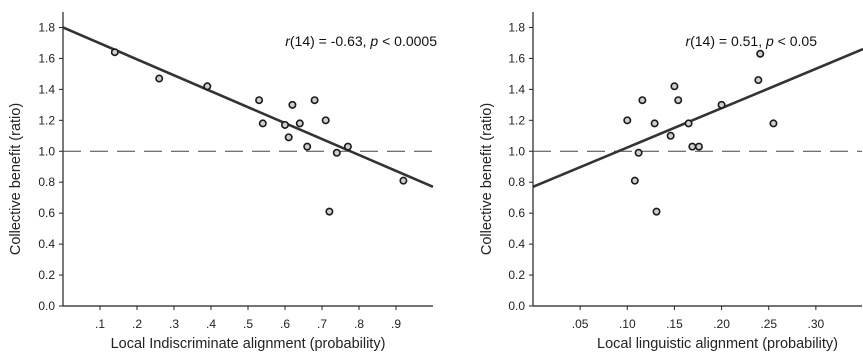 The height and width of the screenshot is (358, 863). I want to click on x-tick-label: .8, so click(359, 324).